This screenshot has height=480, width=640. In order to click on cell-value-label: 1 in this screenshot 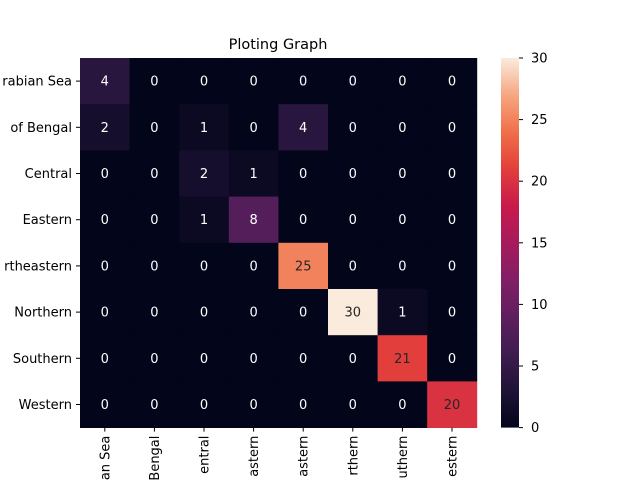, I will do `click(253, 174)`.